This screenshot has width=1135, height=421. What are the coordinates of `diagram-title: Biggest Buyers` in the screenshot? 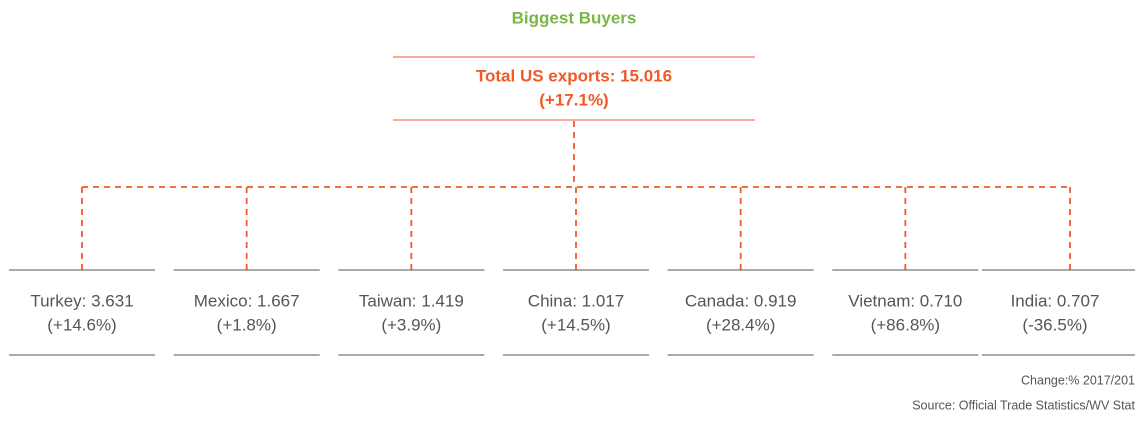 It's located at (574, 17).